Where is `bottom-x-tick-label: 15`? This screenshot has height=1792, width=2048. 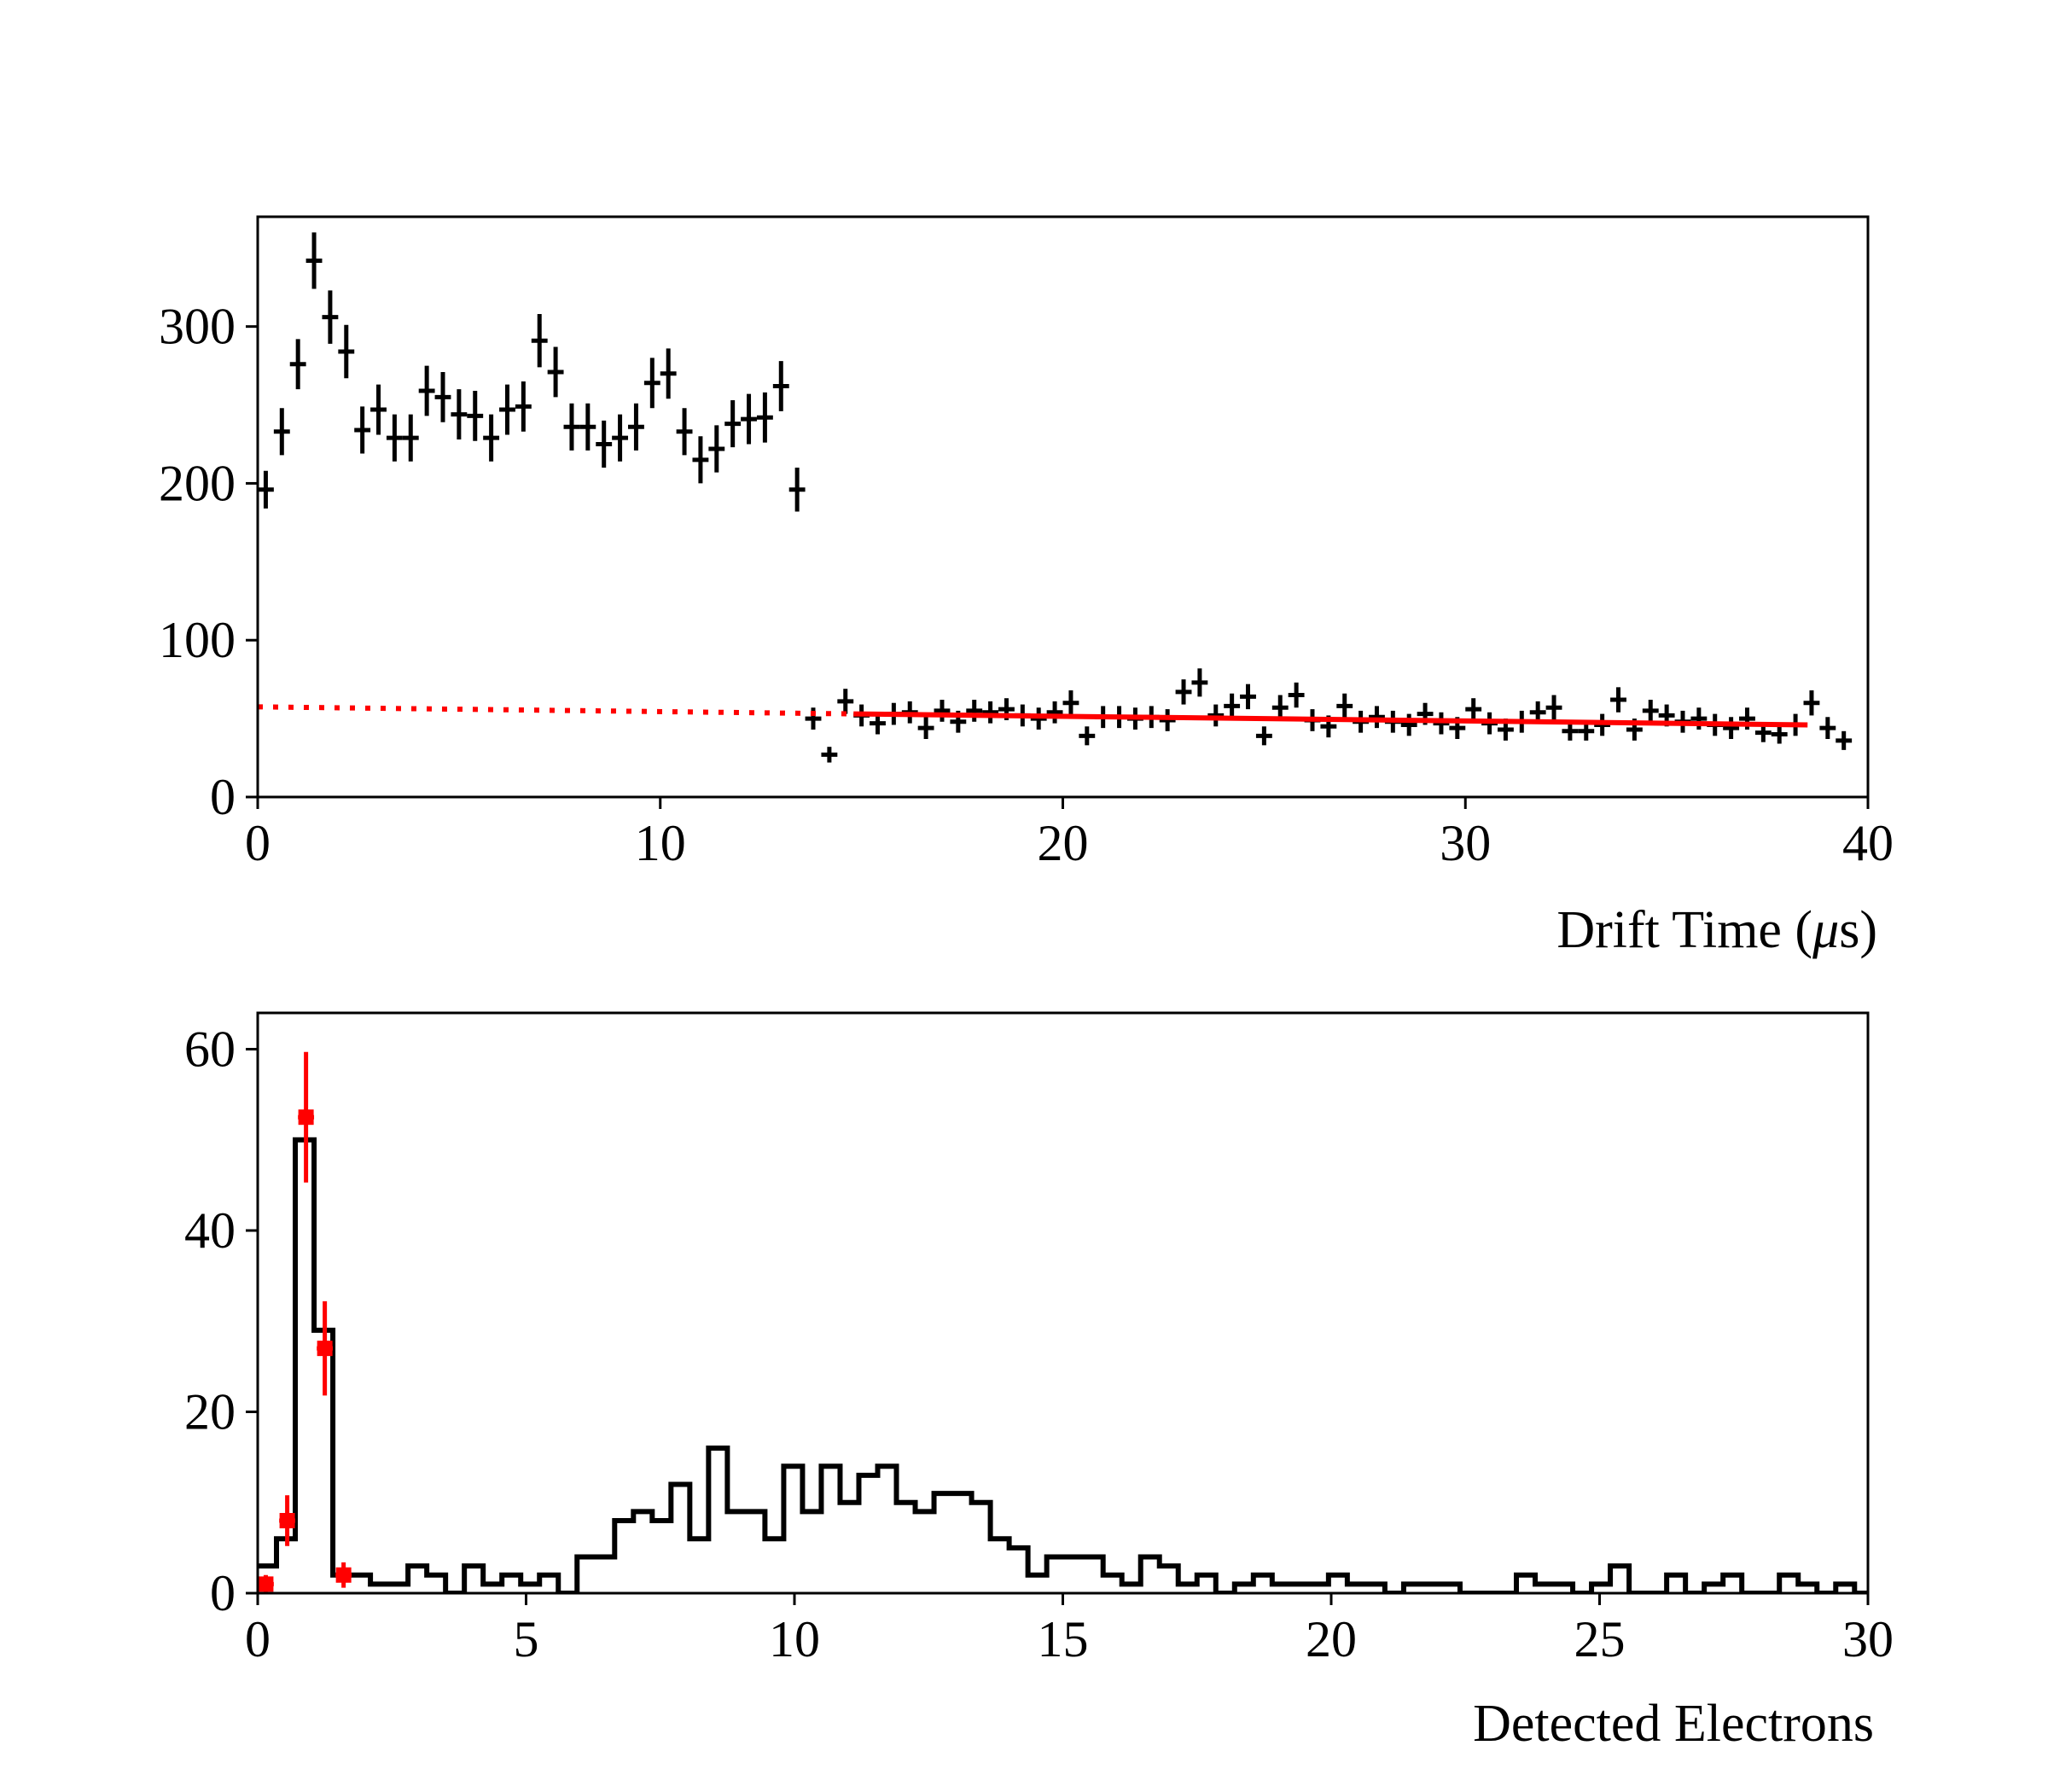 bottom-x-tick-label: 15 is located at coordinates (1063, 1639).